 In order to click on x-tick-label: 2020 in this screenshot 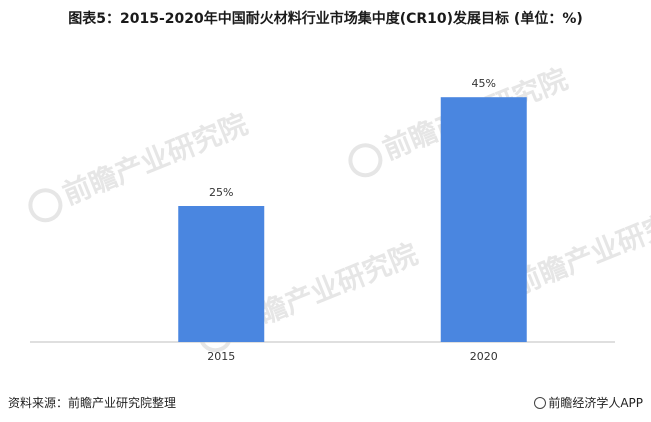, I will do `click(484, 356)`.